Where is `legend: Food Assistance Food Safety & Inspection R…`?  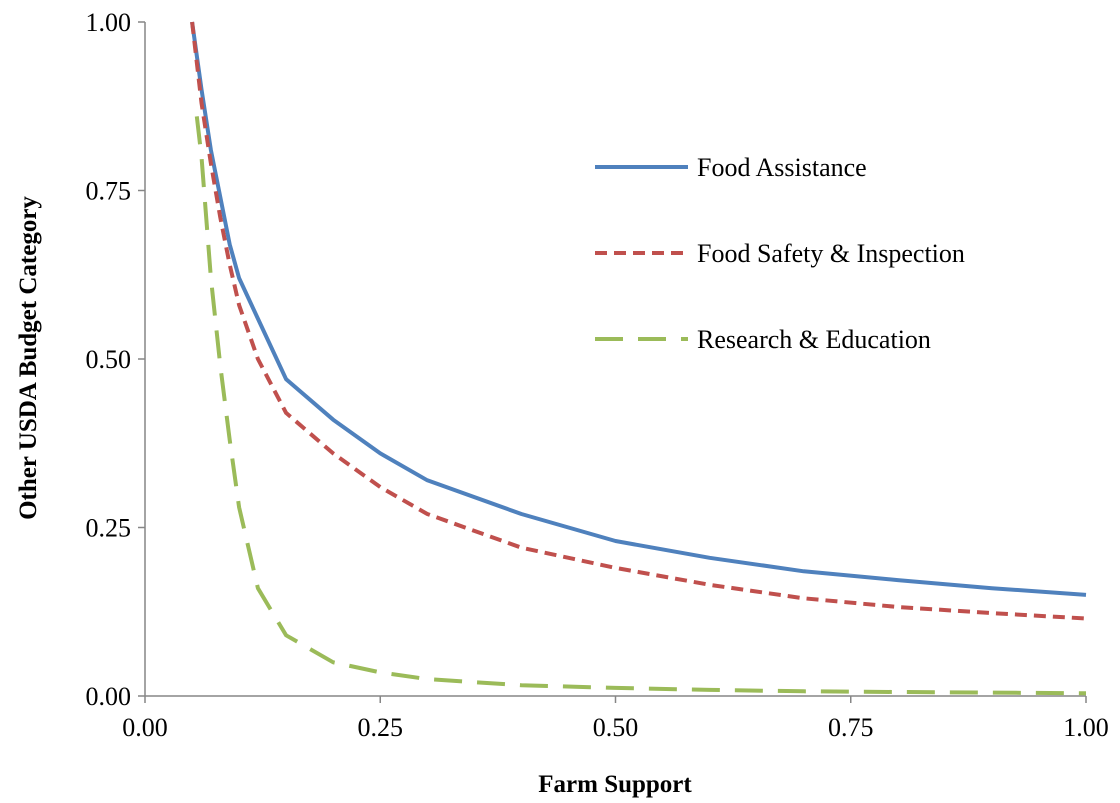
legend: Food Assistance Food Safety & Inspection R… is located at coordinates (780, 253).